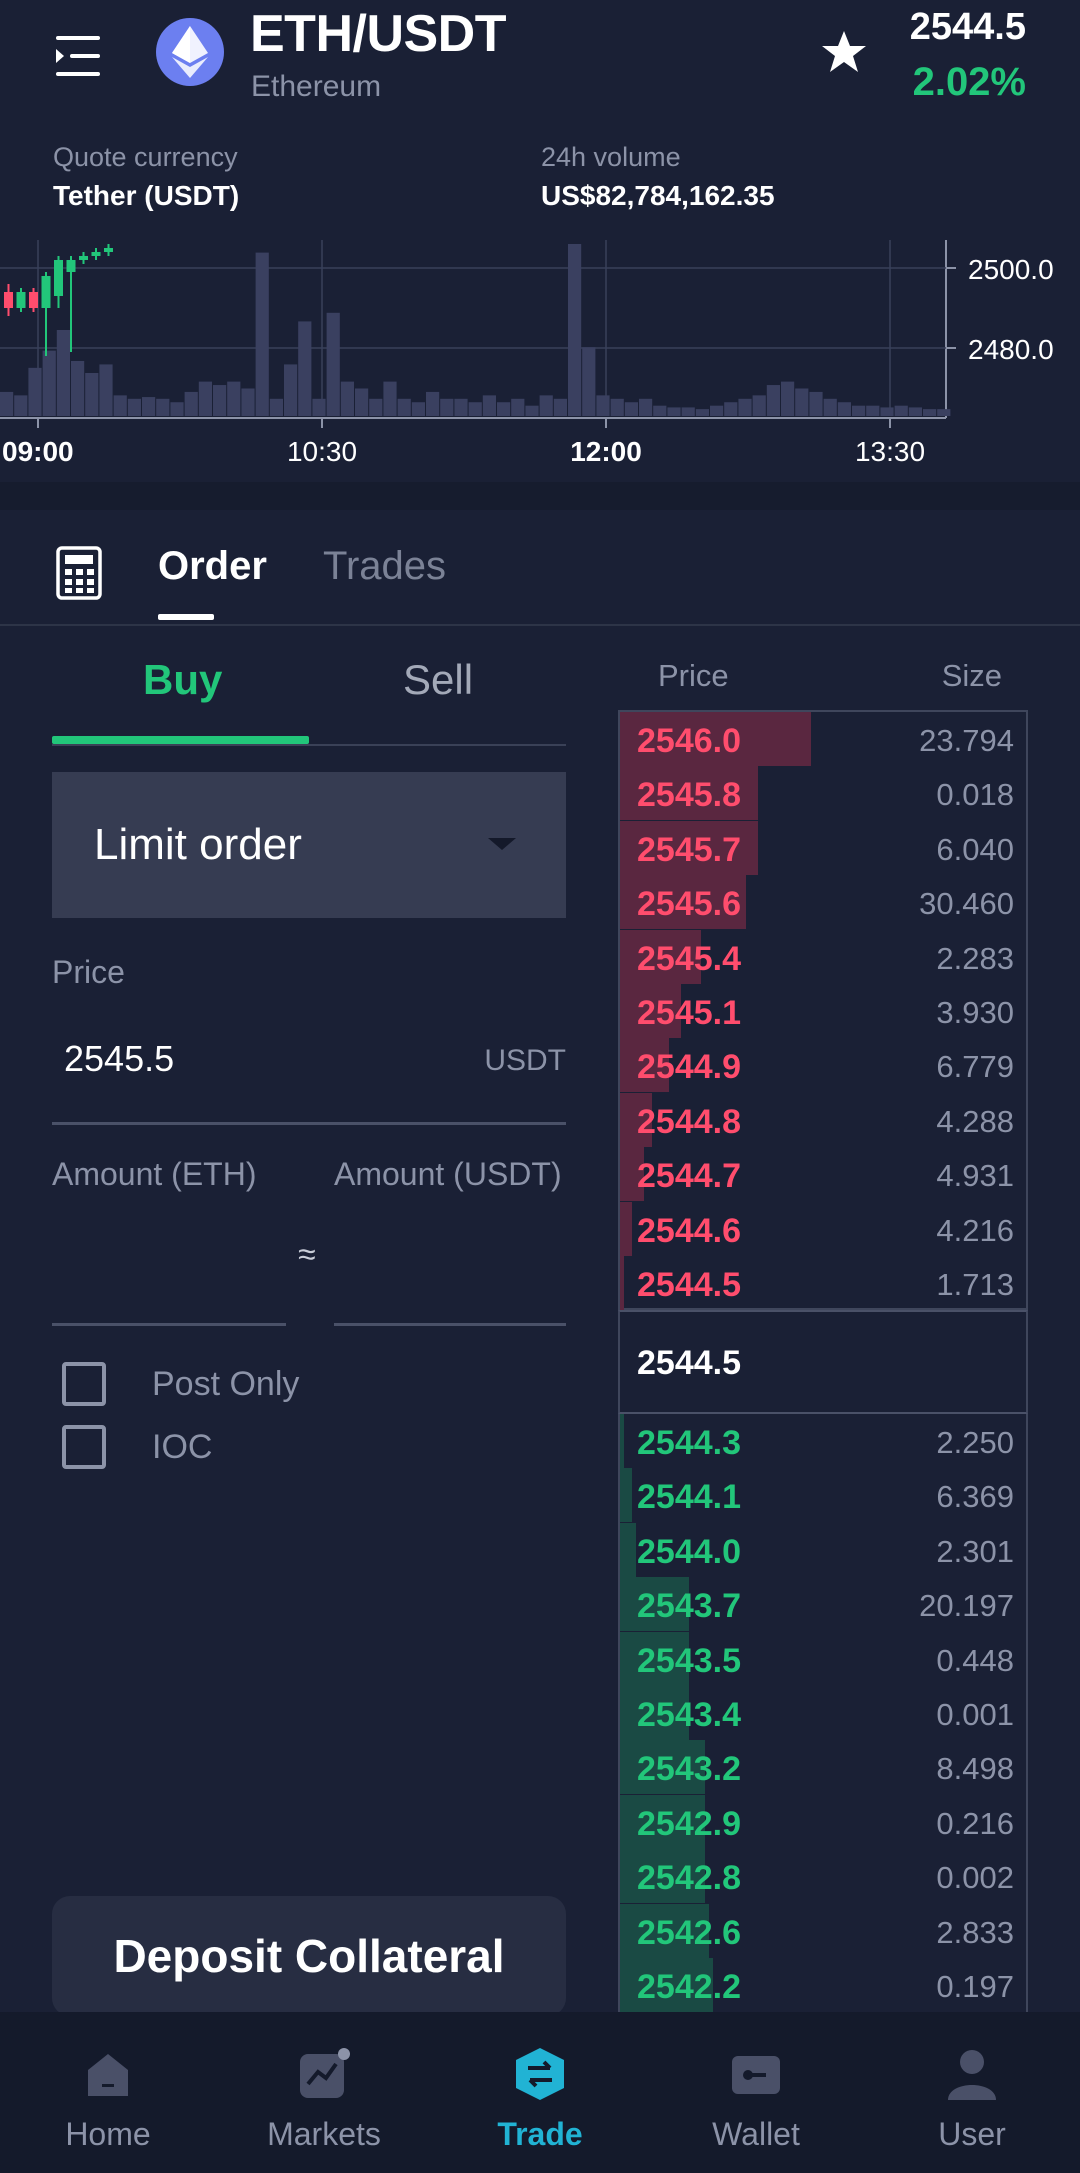  I want to click on bid-row: 2542.6 2.833, so click(823, 1930).